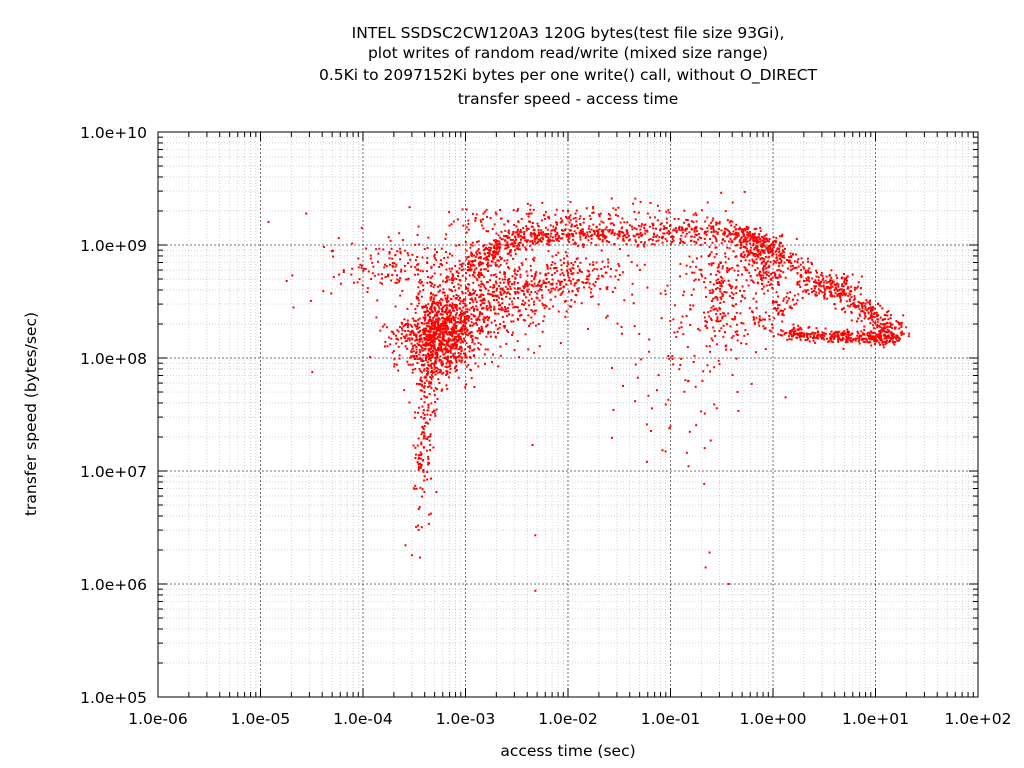 This screenshot has width=1024, height=768. What do you see at coordinates (978, 719) in the screenshot?
I see `x-tick-label: 1.0e+02` at bounding box center [978, 719].